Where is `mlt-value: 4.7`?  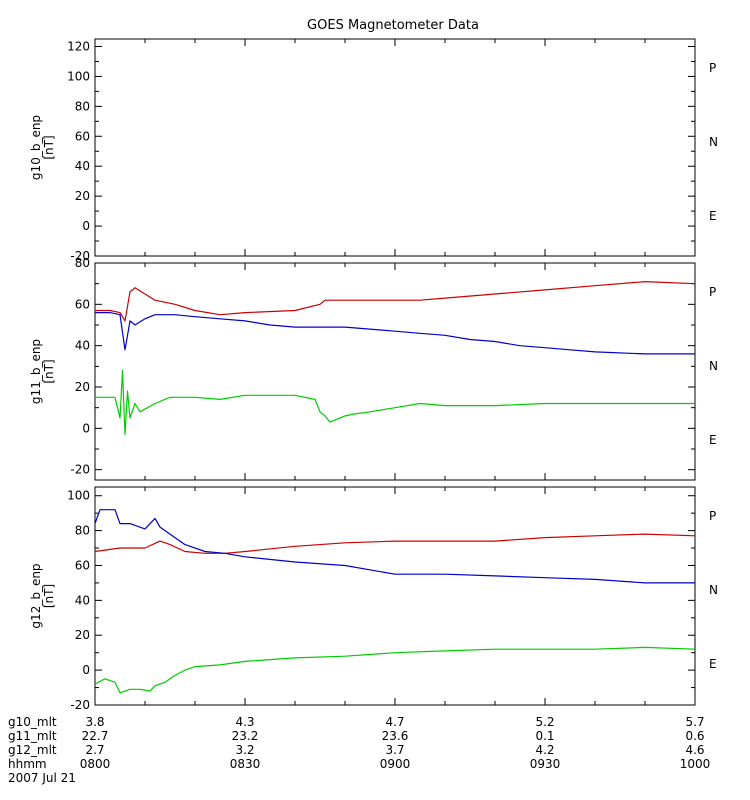 mlt-value: 4.7 is located at coordinates (394, 722).